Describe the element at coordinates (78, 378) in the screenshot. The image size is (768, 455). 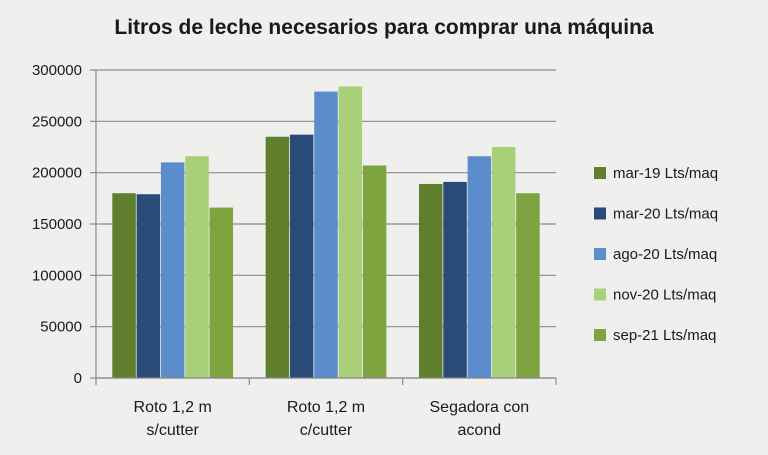
I see `y-tick-label: 0` at that location.